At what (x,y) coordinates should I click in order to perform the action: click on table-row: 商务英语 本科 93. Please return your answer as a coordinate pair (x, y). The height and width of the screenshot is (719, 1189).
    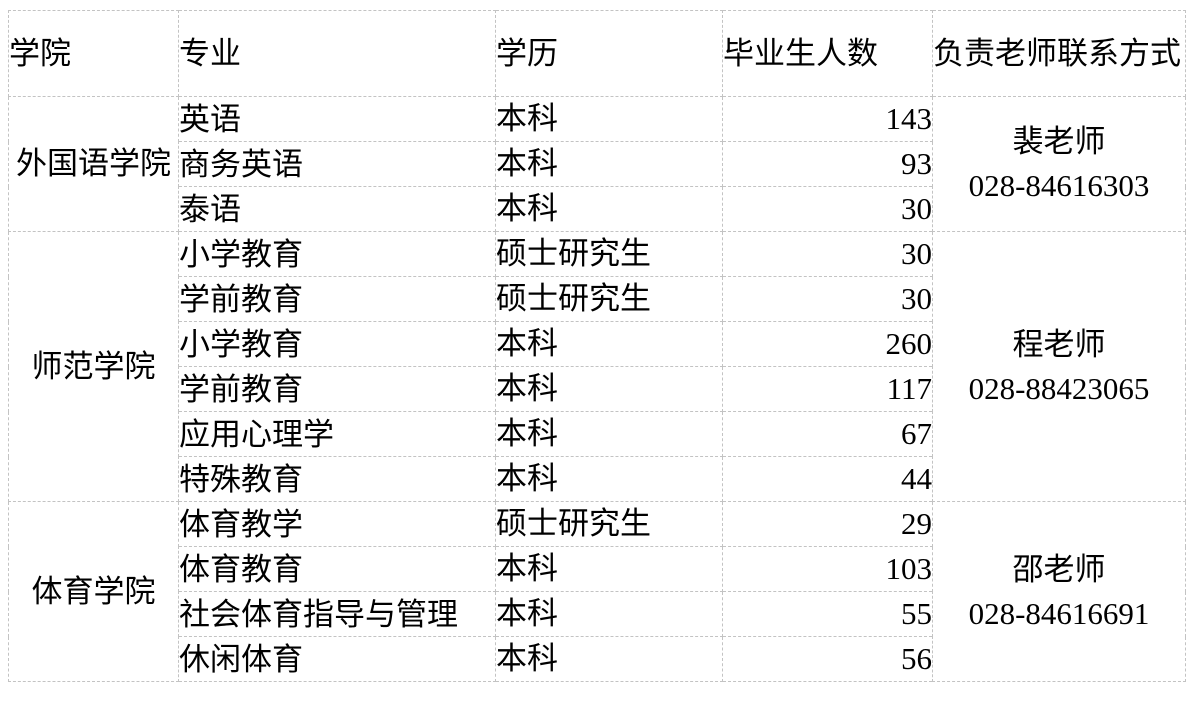
    Looking at the image, I should click on (597, 164).